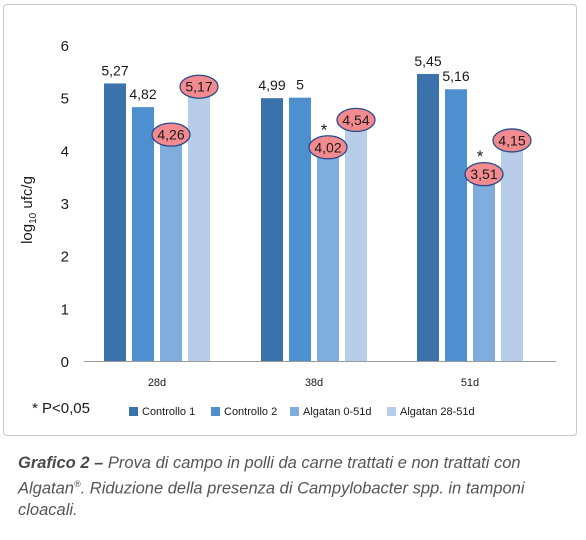 This screenshot has height=540, width=586. What do you see at coordinates (65, 99) in the screenshot?
I see `y-tick-label: 5` at bounding box center [65, 99].